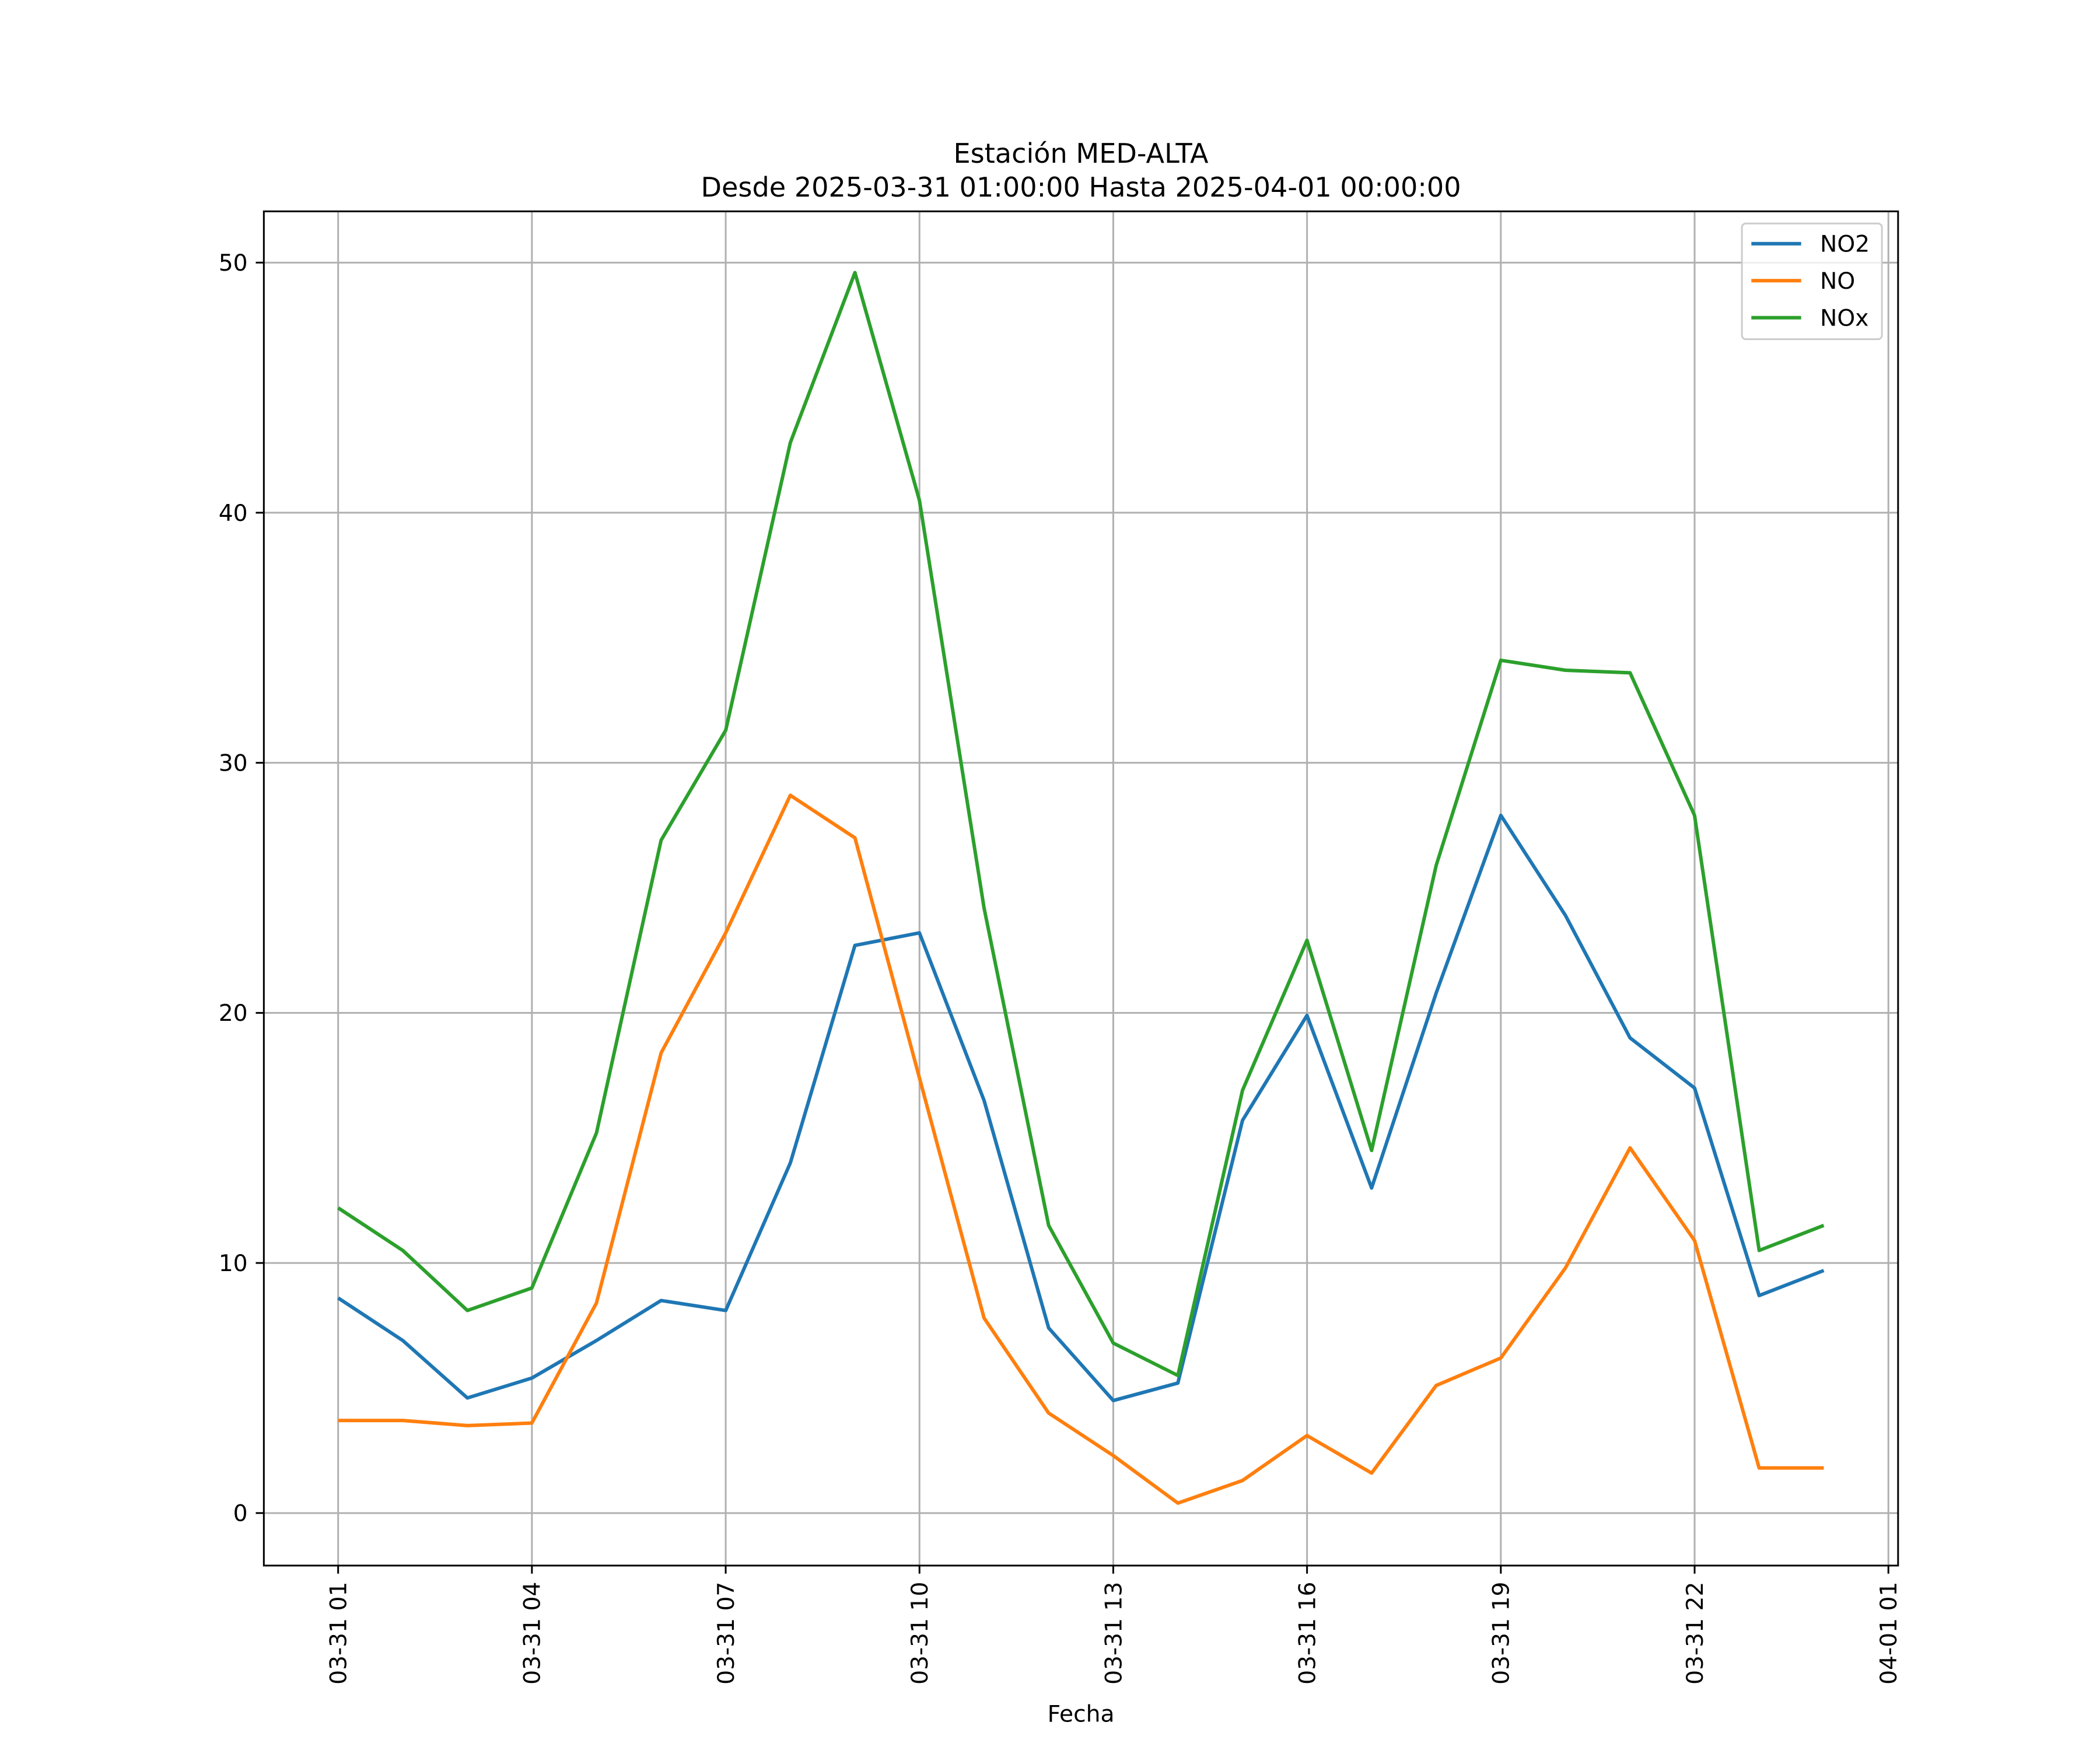 This screenshot has height=1750, width=2100. I want to click on x-tick-label: 03-31 22, so click(1695, 1633).